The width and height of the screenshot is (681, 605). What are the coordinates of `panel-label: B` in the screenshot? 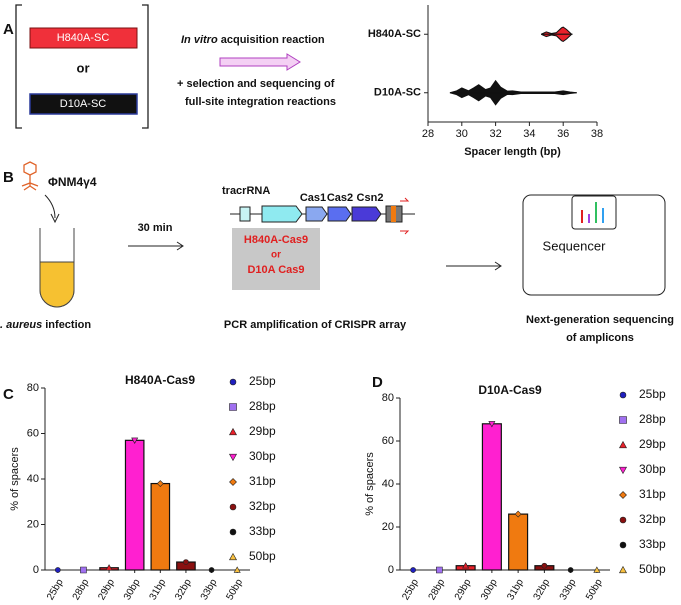 It's located at (8, 177).